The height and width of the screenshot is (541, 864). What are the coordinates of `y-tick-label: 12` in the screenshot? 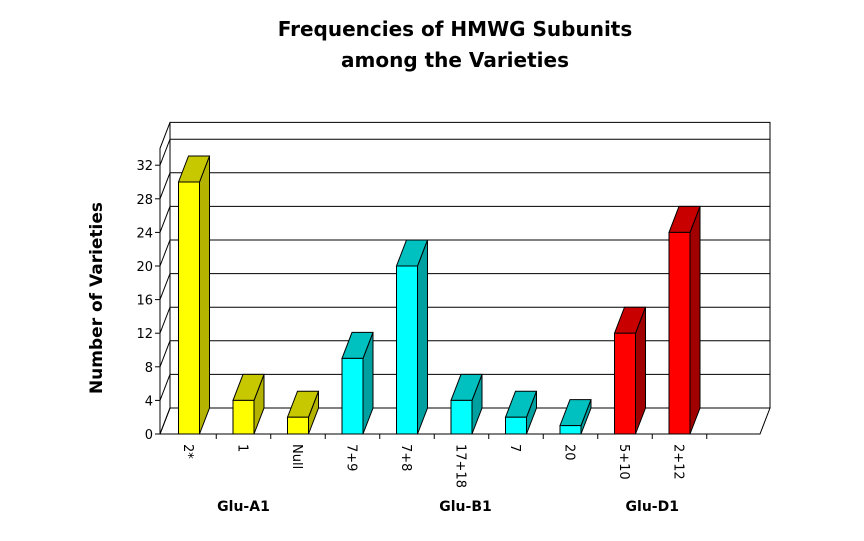 It's located at (144, 334).